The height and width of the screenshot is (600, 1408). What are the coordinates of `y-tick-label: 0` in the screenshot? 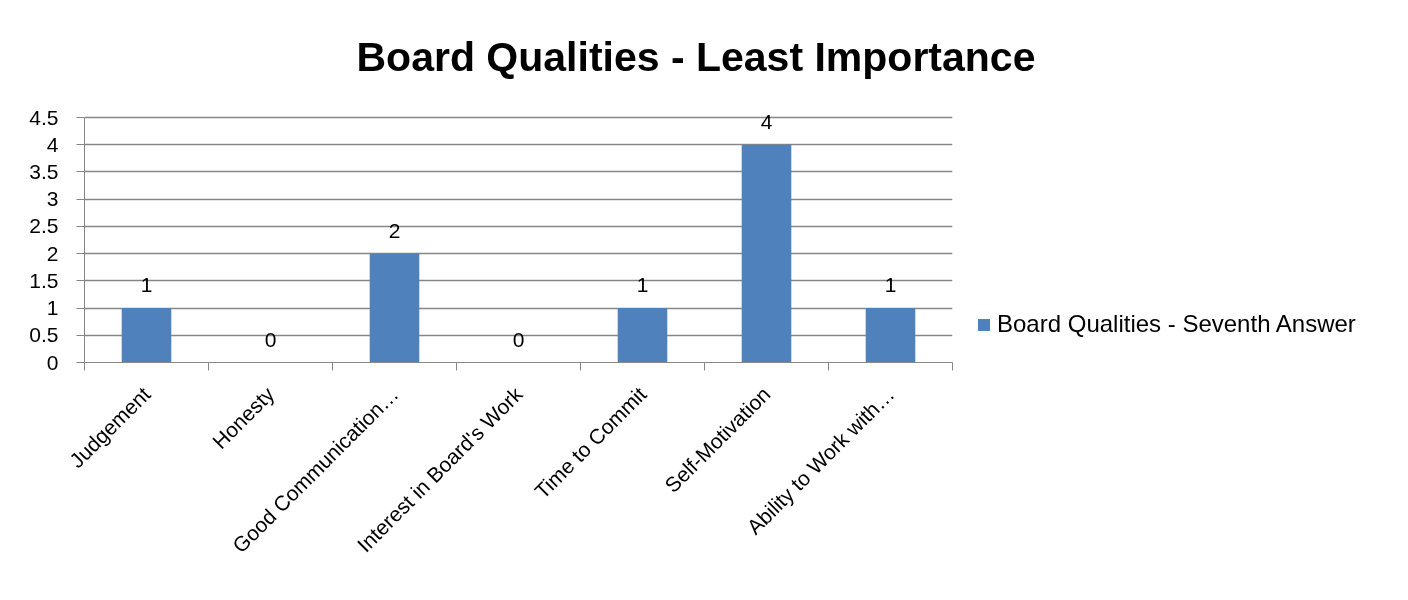 It's located at (52, 362).